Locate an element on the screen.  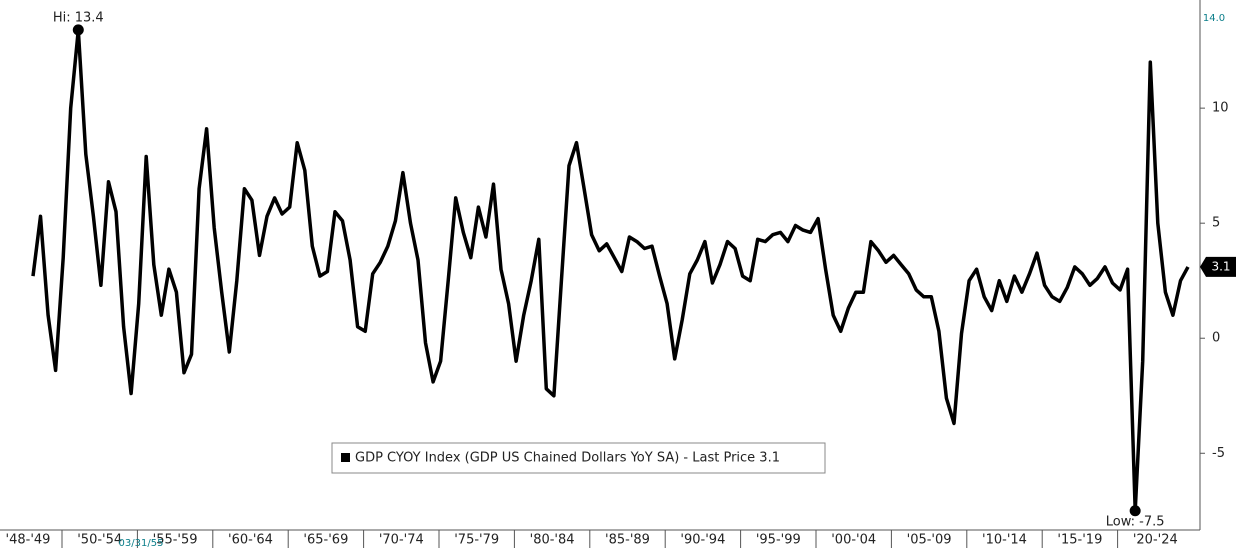
x-tick-label: '85-'89 is located at coordinates (627, 540).